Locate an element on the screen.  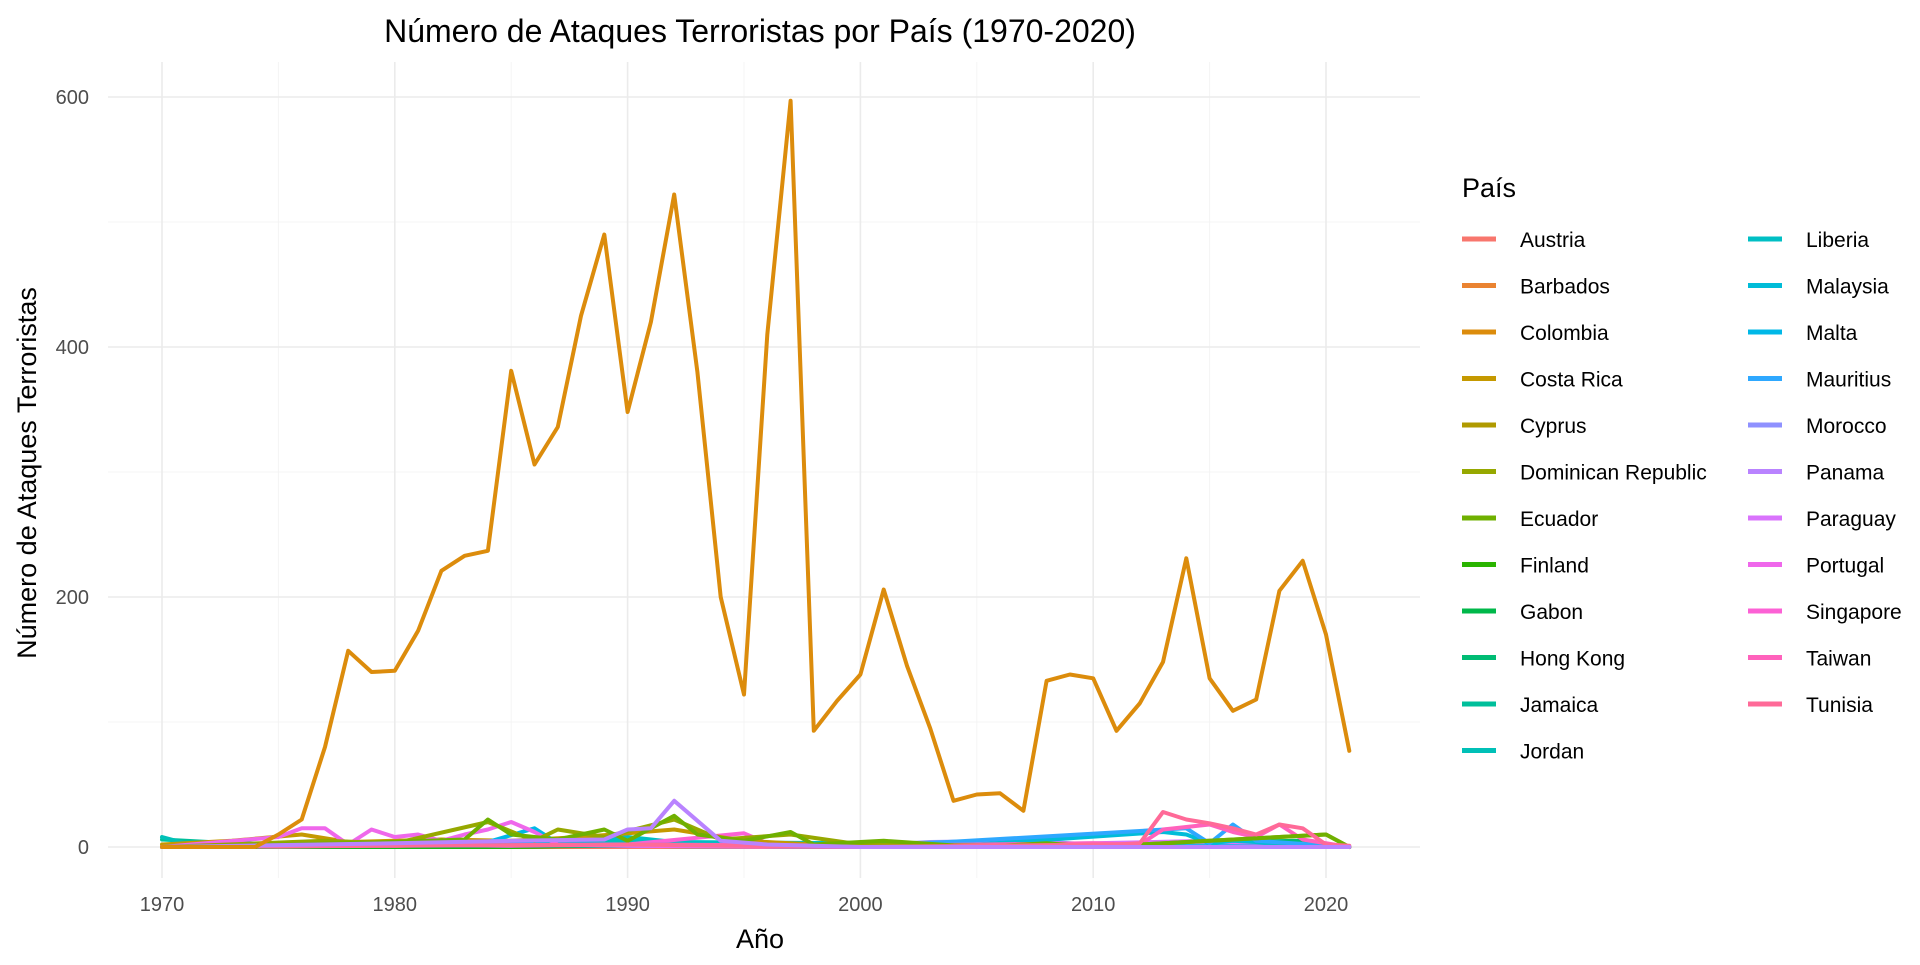
legend-label-barbados: Barbados is located at coordinates (1565, 287).